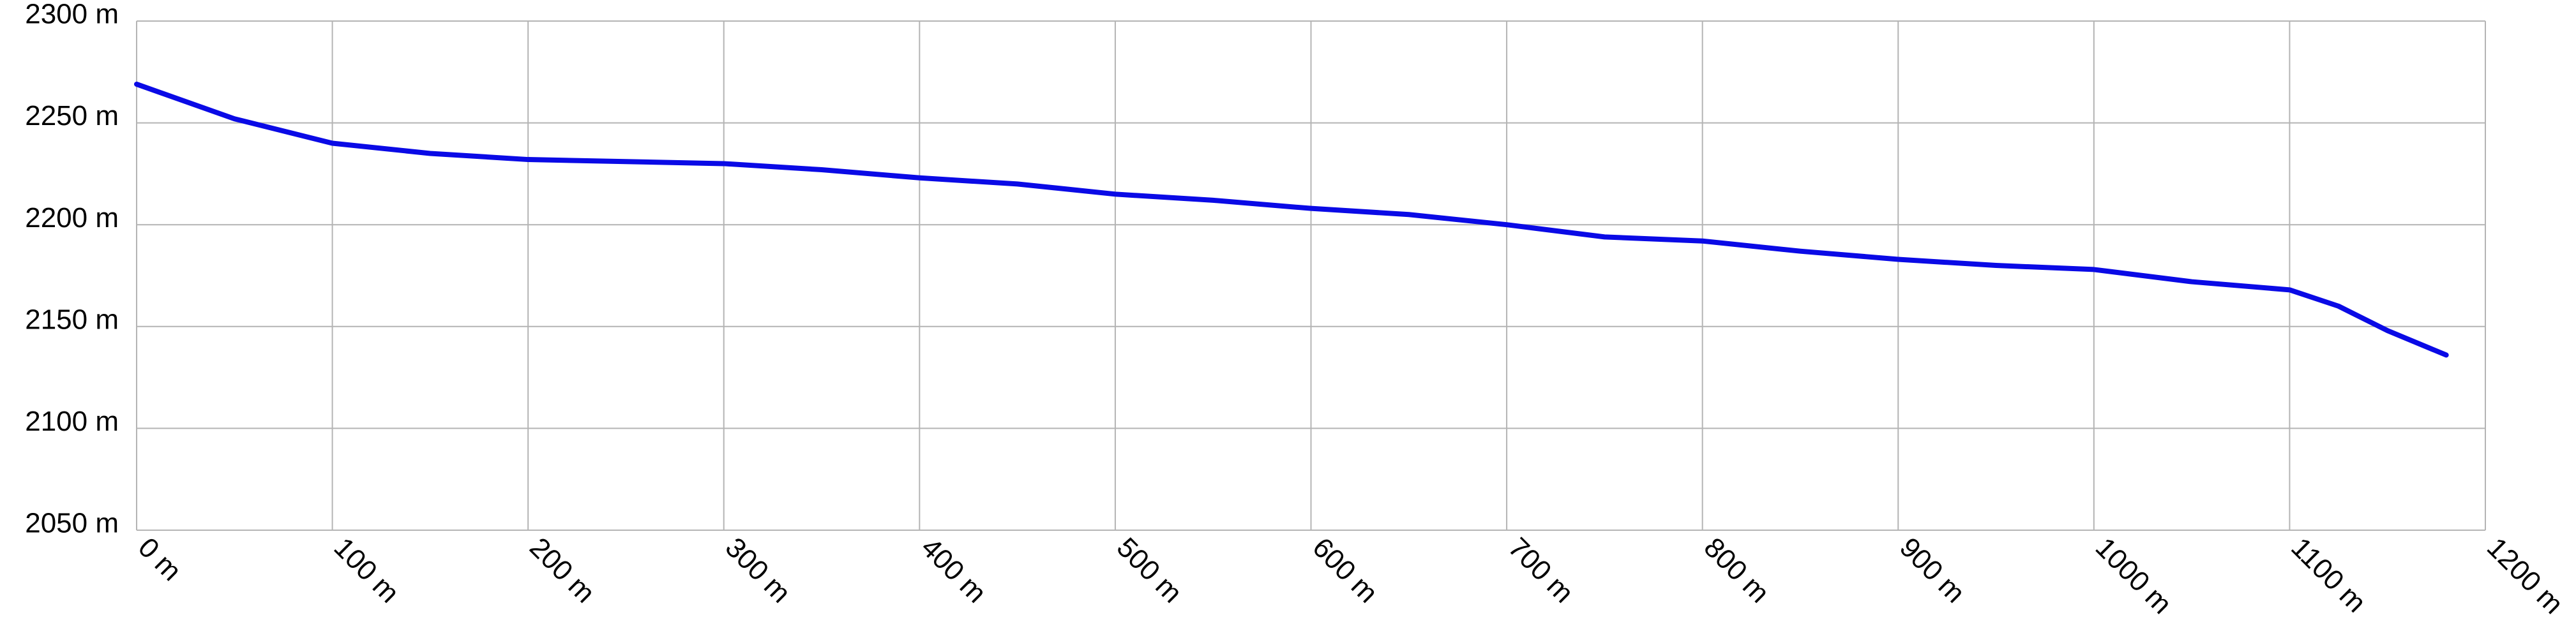 Image resolution: width=2576 pixels, height=638 pixels. I want to click on x-tick-label: 200 m, so click(562, 570).